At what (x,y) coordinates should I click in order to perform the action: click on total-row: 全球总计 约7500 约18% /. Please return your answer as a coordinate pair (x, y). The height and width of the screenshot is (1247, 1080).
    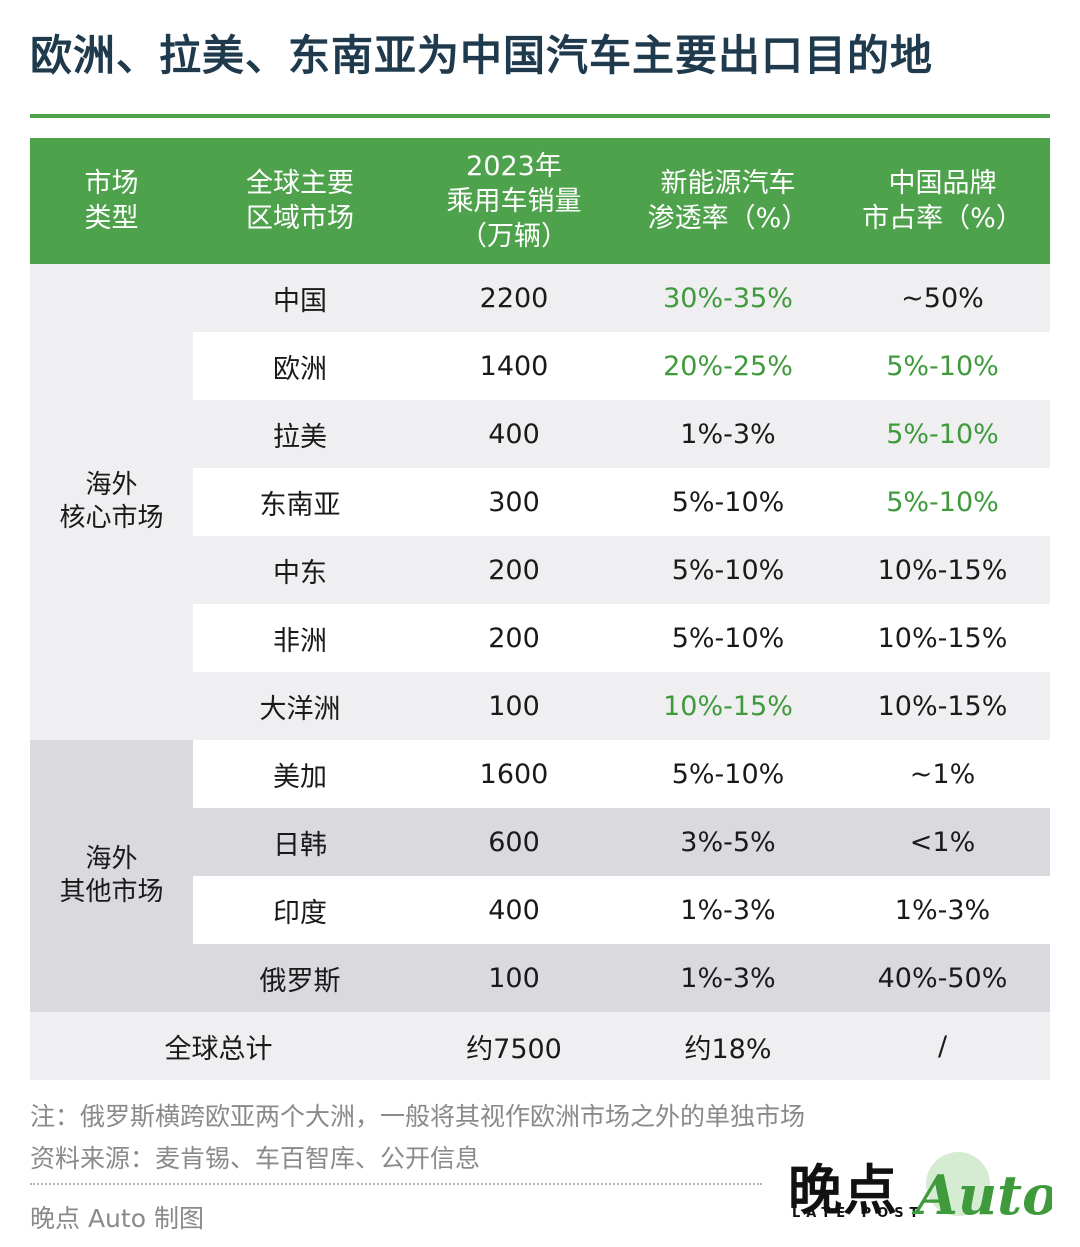
    Looking at the image, I should click on (540, 1046).